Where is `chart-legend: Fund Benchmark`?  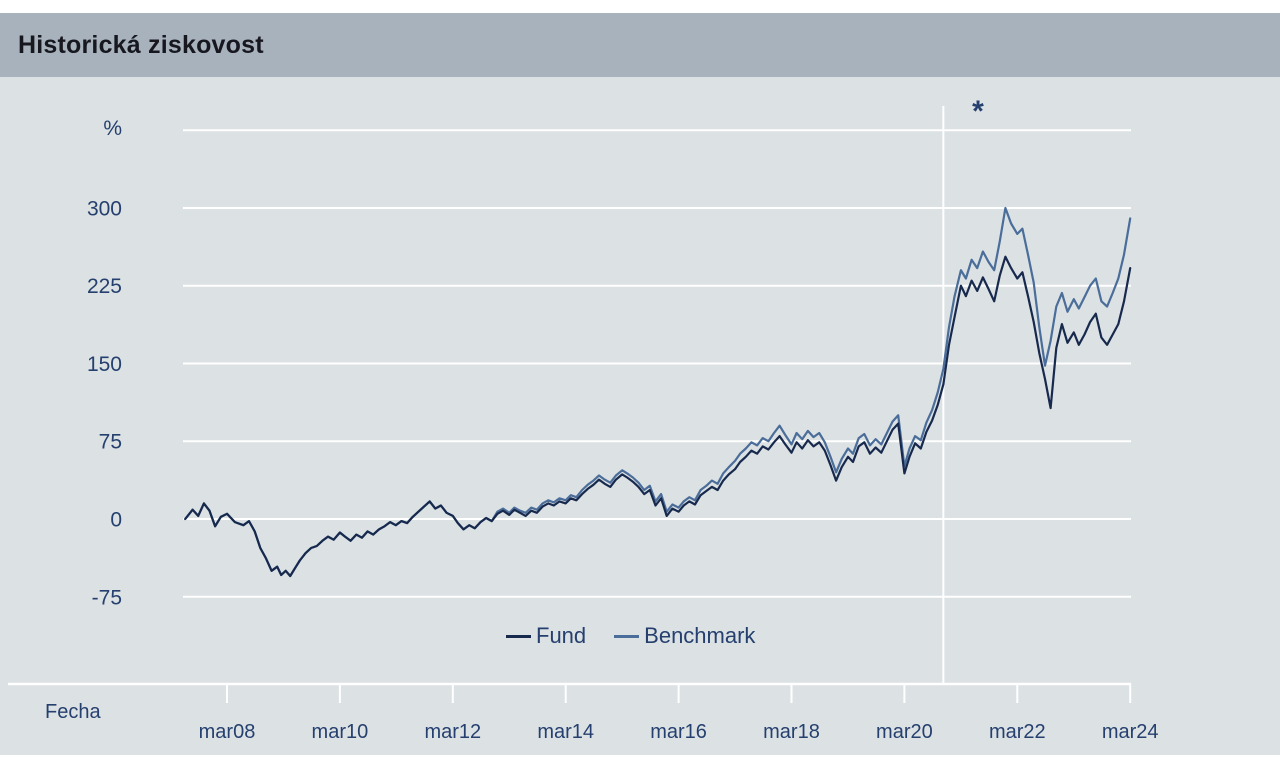
chart-legend: Fund Benchmark is located at coordinates (630, 636).